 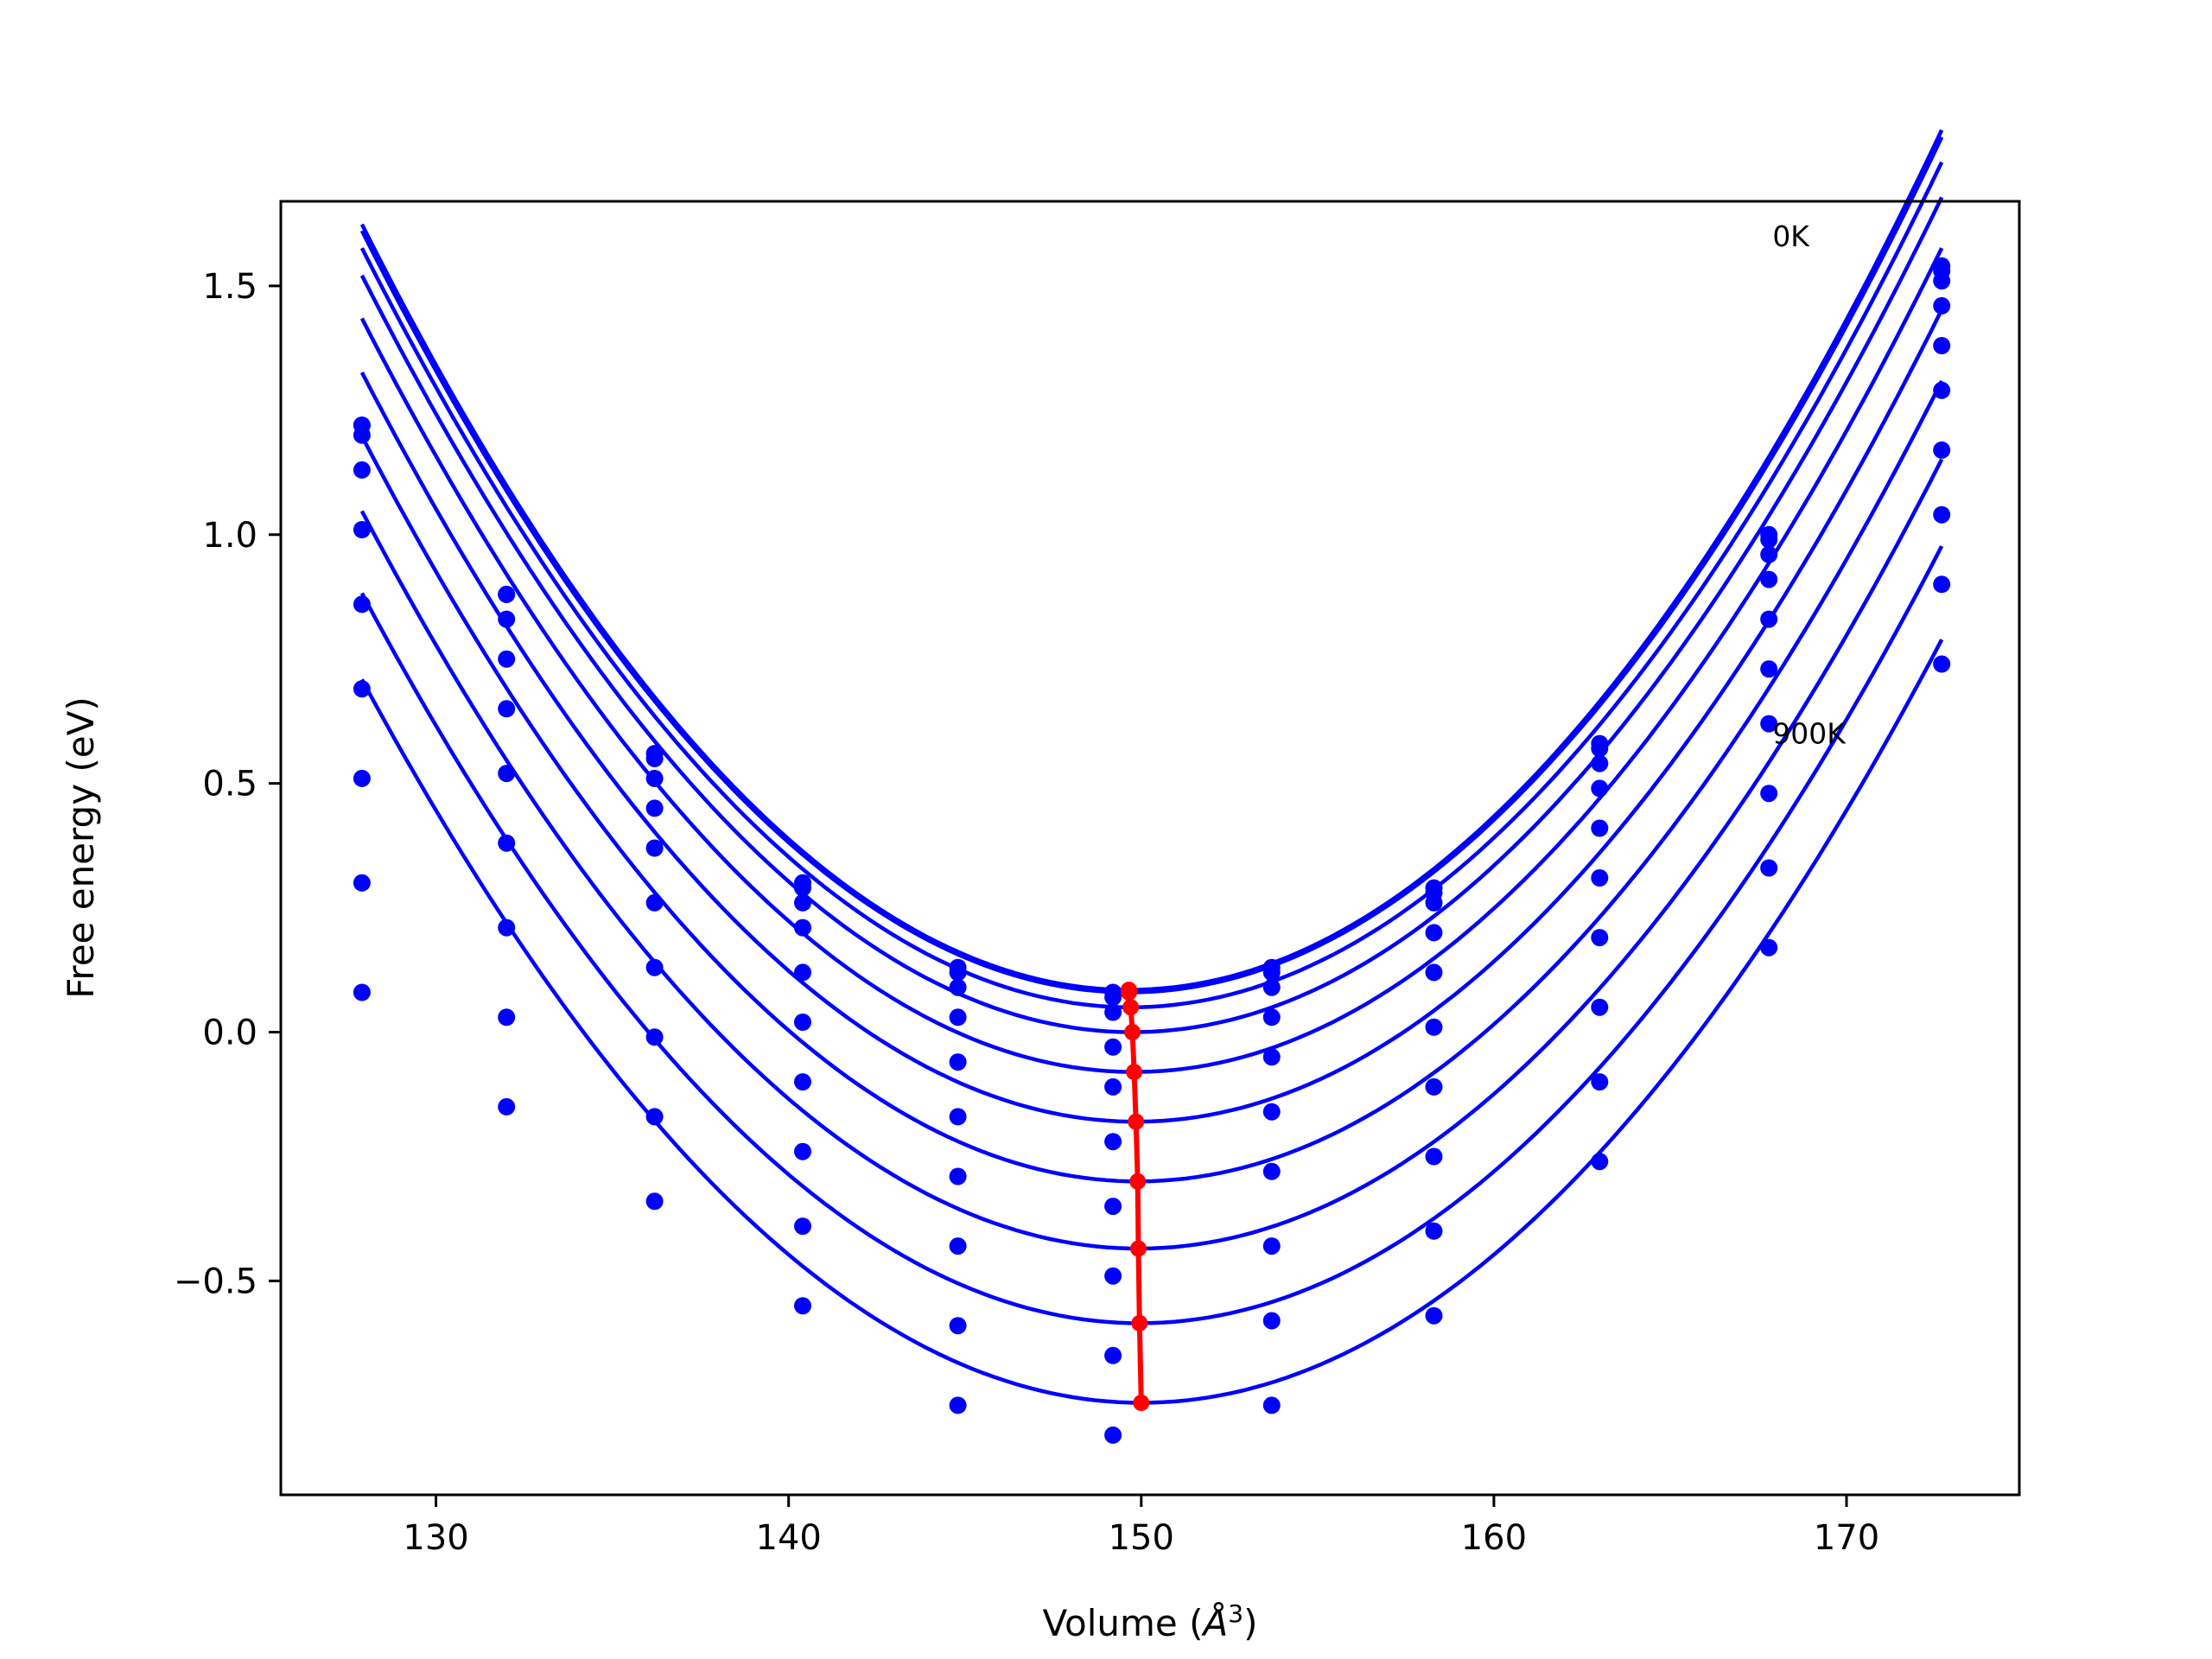 I want to click on x-axis: 130 140 150 160 170, so click(x=1141, y=1526).